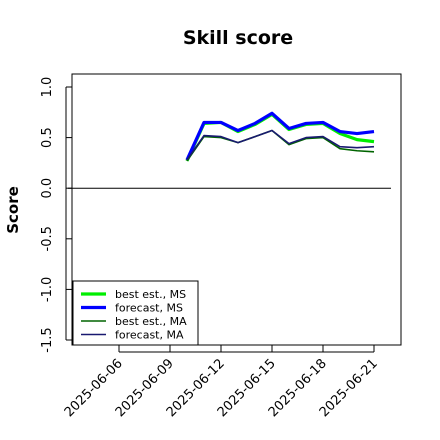 Image resolution: width=440 pixels, height=440 pixels. What do you see at coordinates (238, 38) in the screenshot?
I see `chart-title: Skill score` at bounding box center [238, 38].